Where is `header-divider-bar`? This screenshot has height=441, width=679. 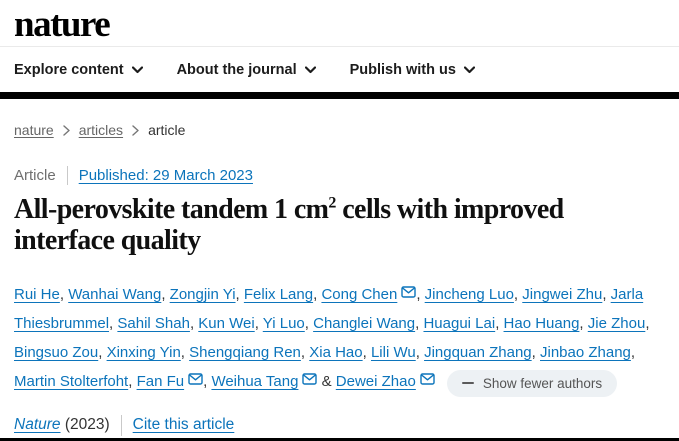
header-divider-bar is located at coordinates (339, 95).